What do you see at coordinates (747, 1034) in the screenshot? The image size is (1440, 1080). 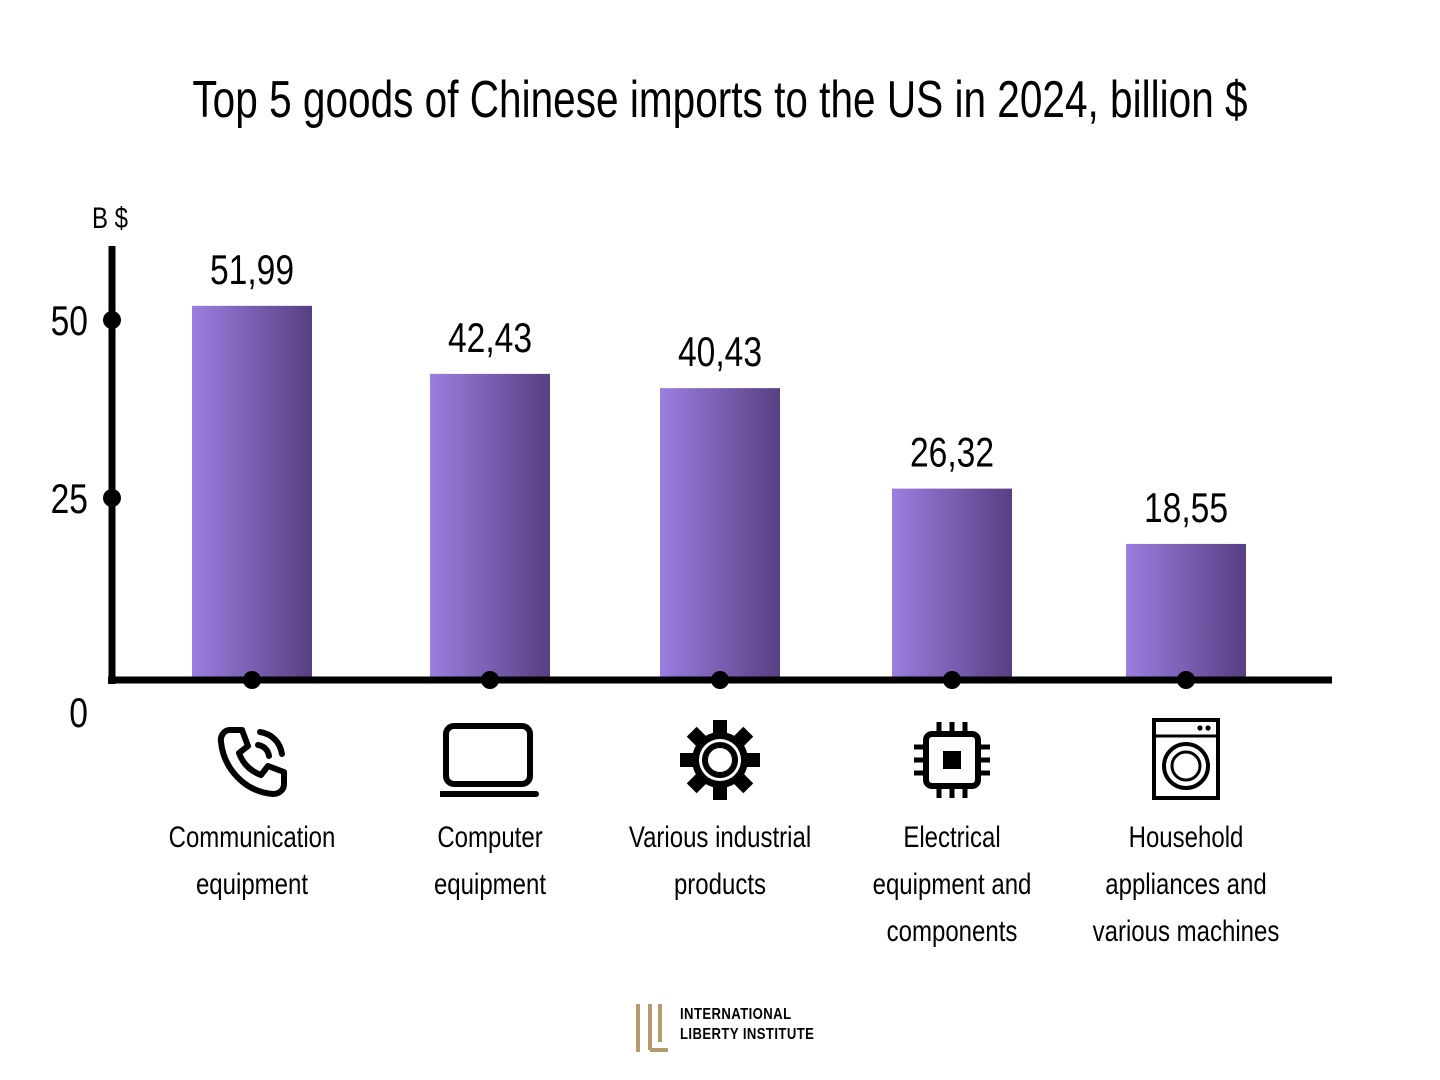 I see `logo-line-2: LIBERTY INSTITUTE` at bounding box center [747, 1034].